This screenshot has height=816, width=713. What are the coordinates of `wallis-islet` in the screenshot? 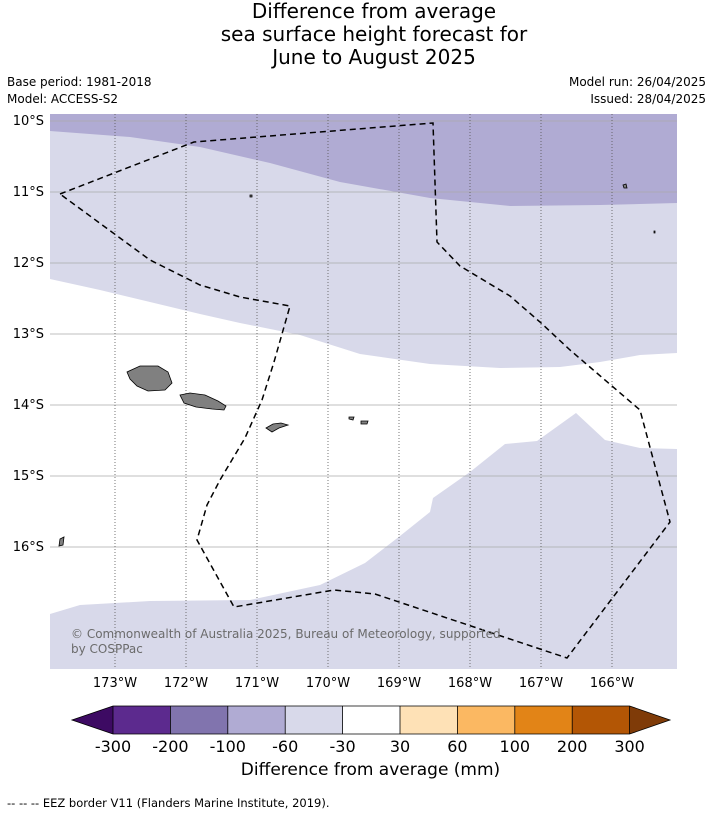 It's located at (61, 541).